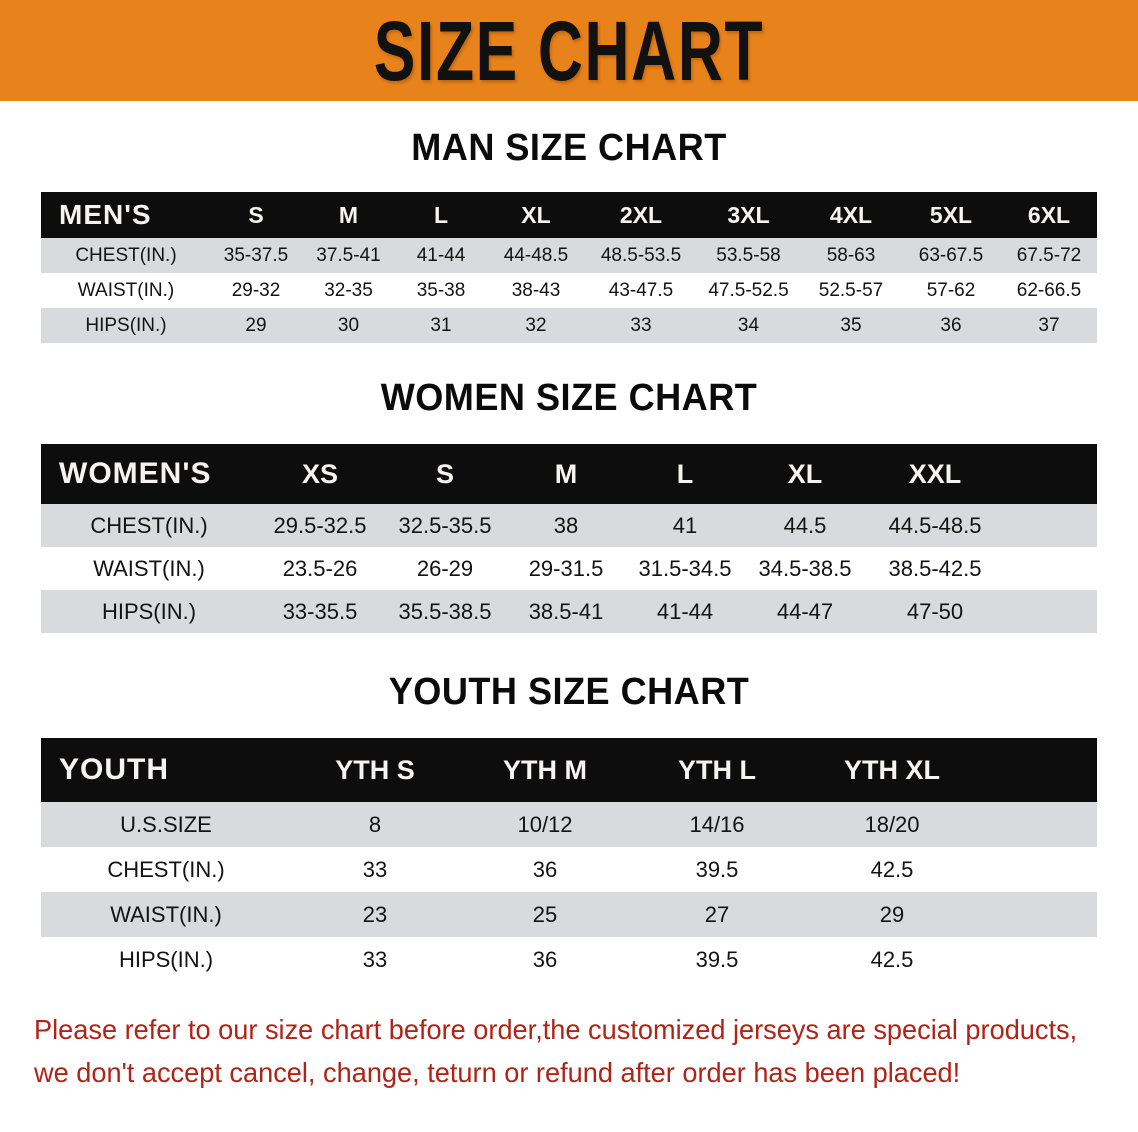 This screenshot has height=1132, width=1138. What do you see at coordinates (1039, 770) in the screenshot?
I see `youth-col-header-empty` at bounding box center [1039, 770].